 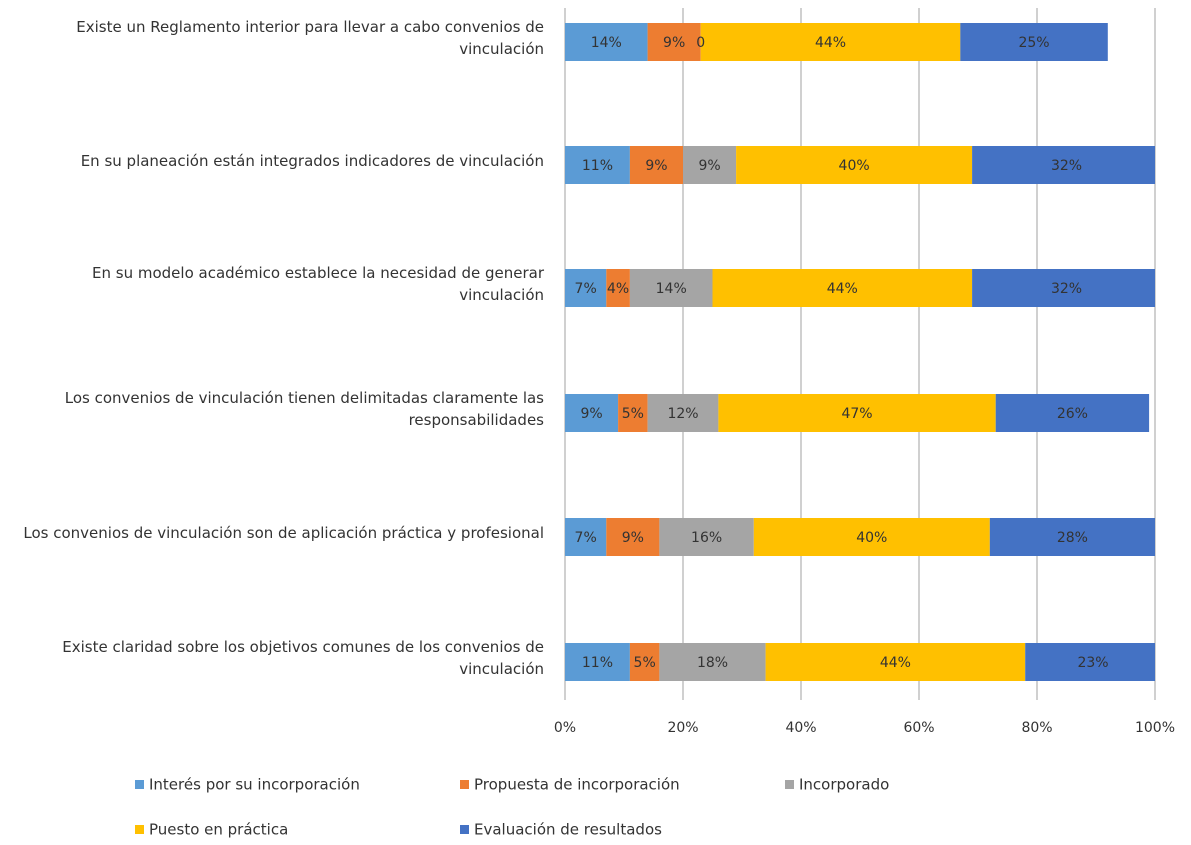 What do you see at coordinates (1036, 728) in the screenshot?
I see `x-tick-label: 80%` at bounding box center [1036, 728].